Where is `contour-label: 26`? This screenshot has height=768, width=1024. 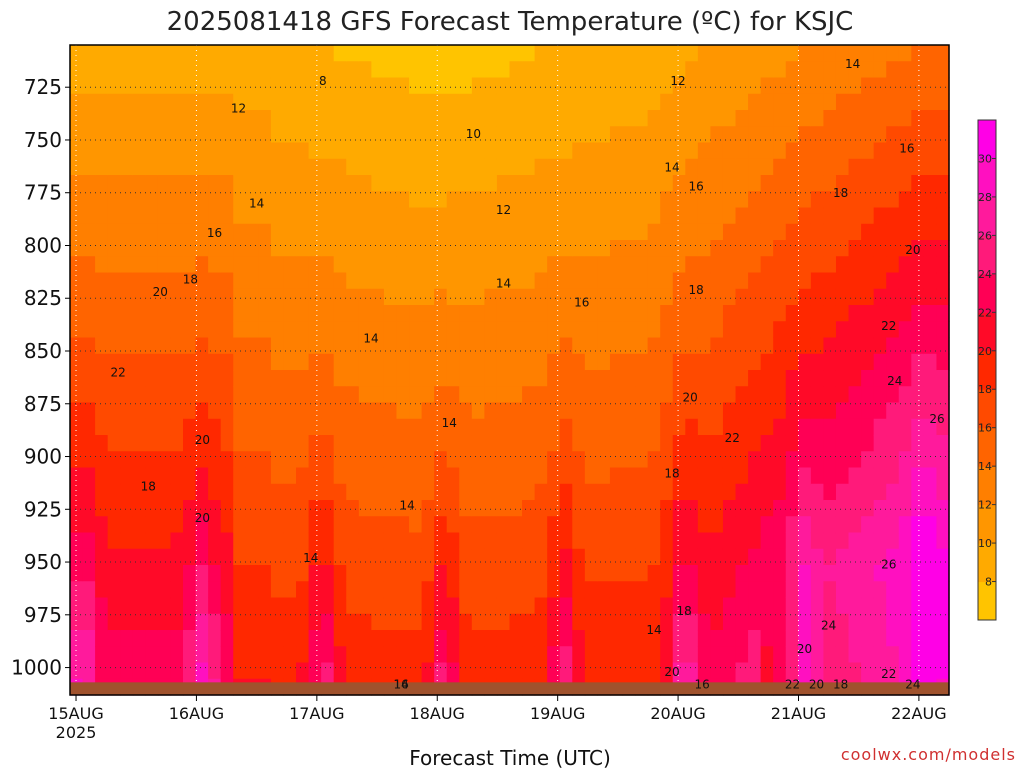
contour-label: 26 is located at coordinates (888, 564).